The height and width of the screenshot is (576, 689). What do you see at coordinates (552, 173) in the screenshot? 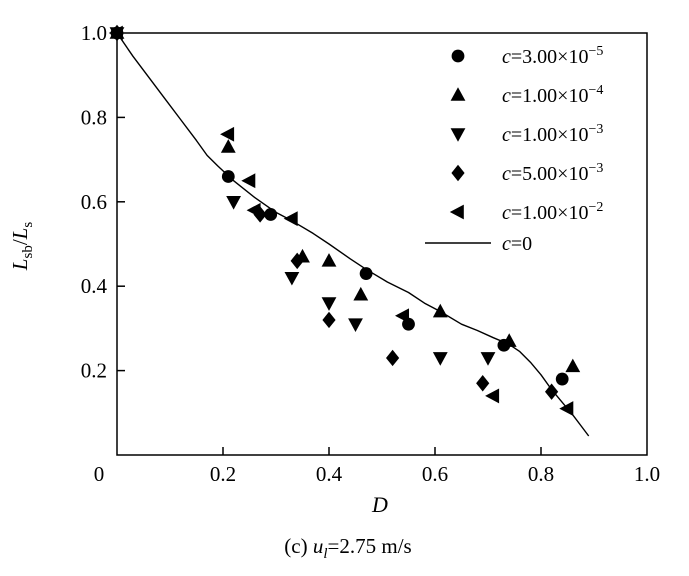
I see `legend-item-label: c=5.00×10−3` at bounding box center [552, 173].